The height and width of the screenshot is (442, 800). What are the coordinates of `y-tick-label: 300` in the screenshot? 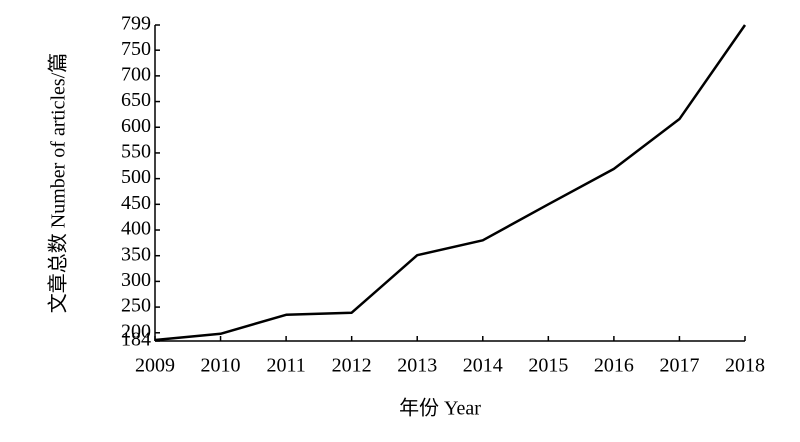 It's located at (136, 280).